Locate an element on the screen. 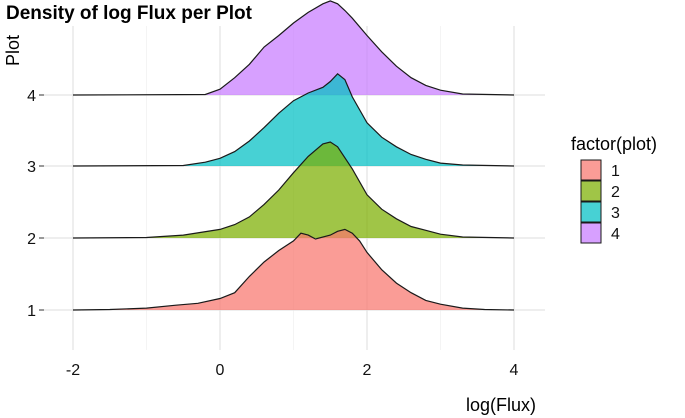 Image resolution: width=685 pixels, height=418 pixels. y-tick-label: 4 is located at coordinates (31, 96).